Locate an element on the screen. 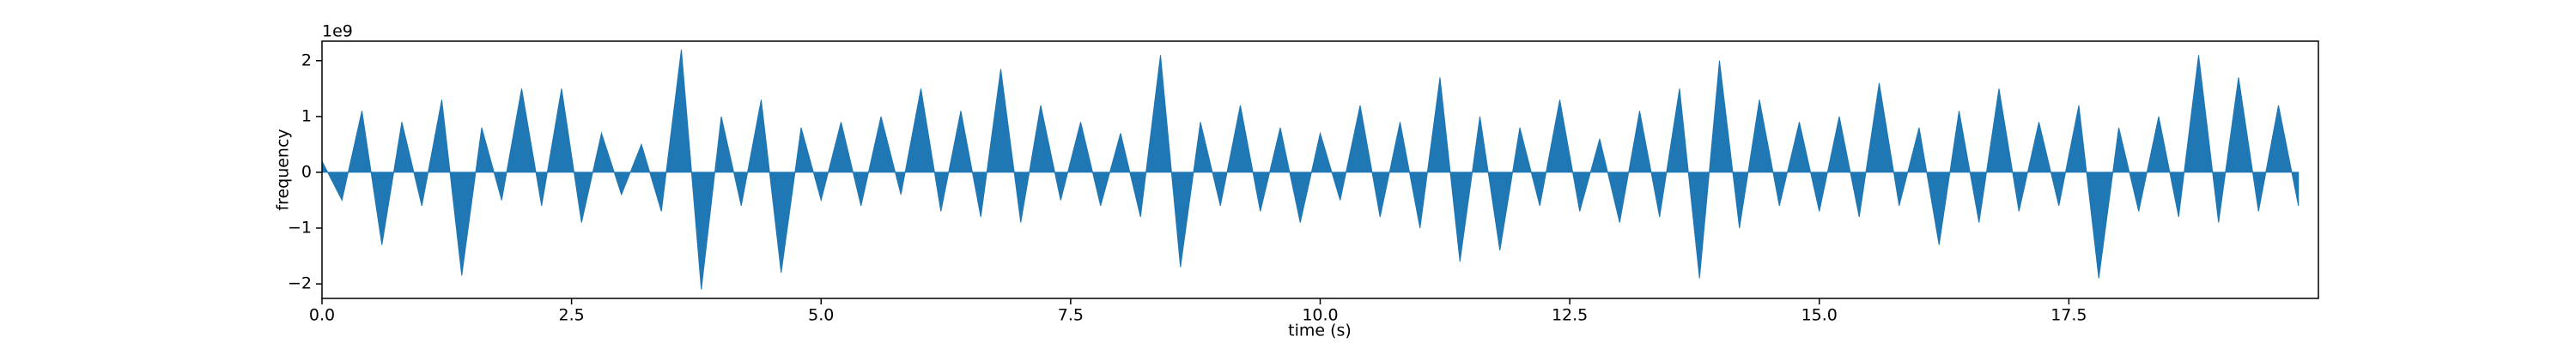 The image size is (2576, 343). y-offset-text: 1e9 is located at coordinates (337, 32).